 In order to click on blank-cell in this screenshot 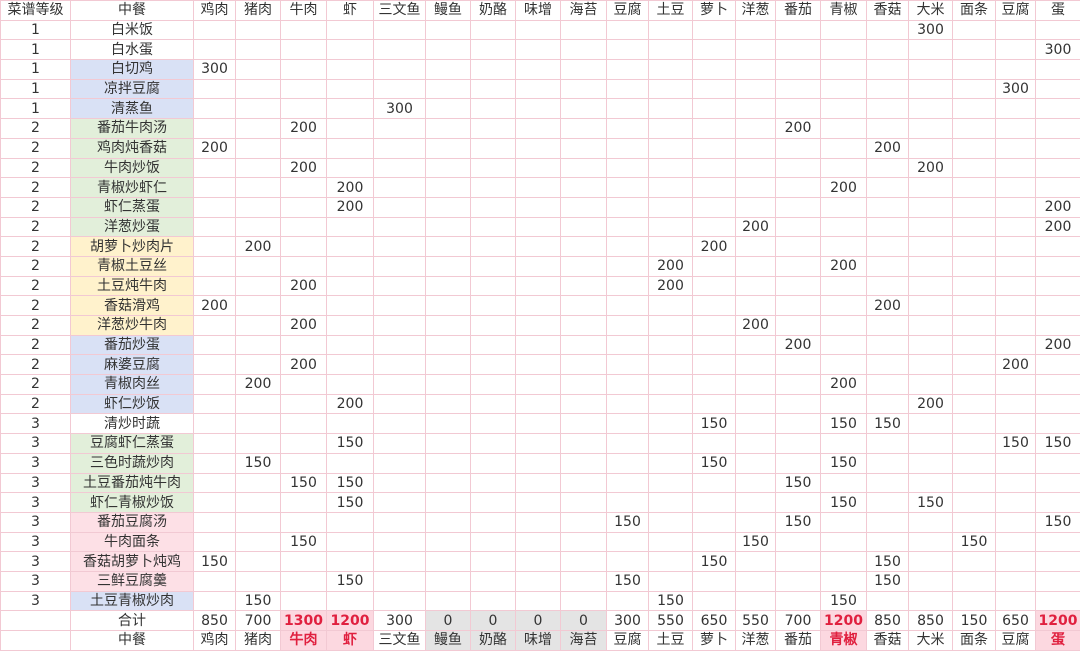, I will do `click(36, 621)`.